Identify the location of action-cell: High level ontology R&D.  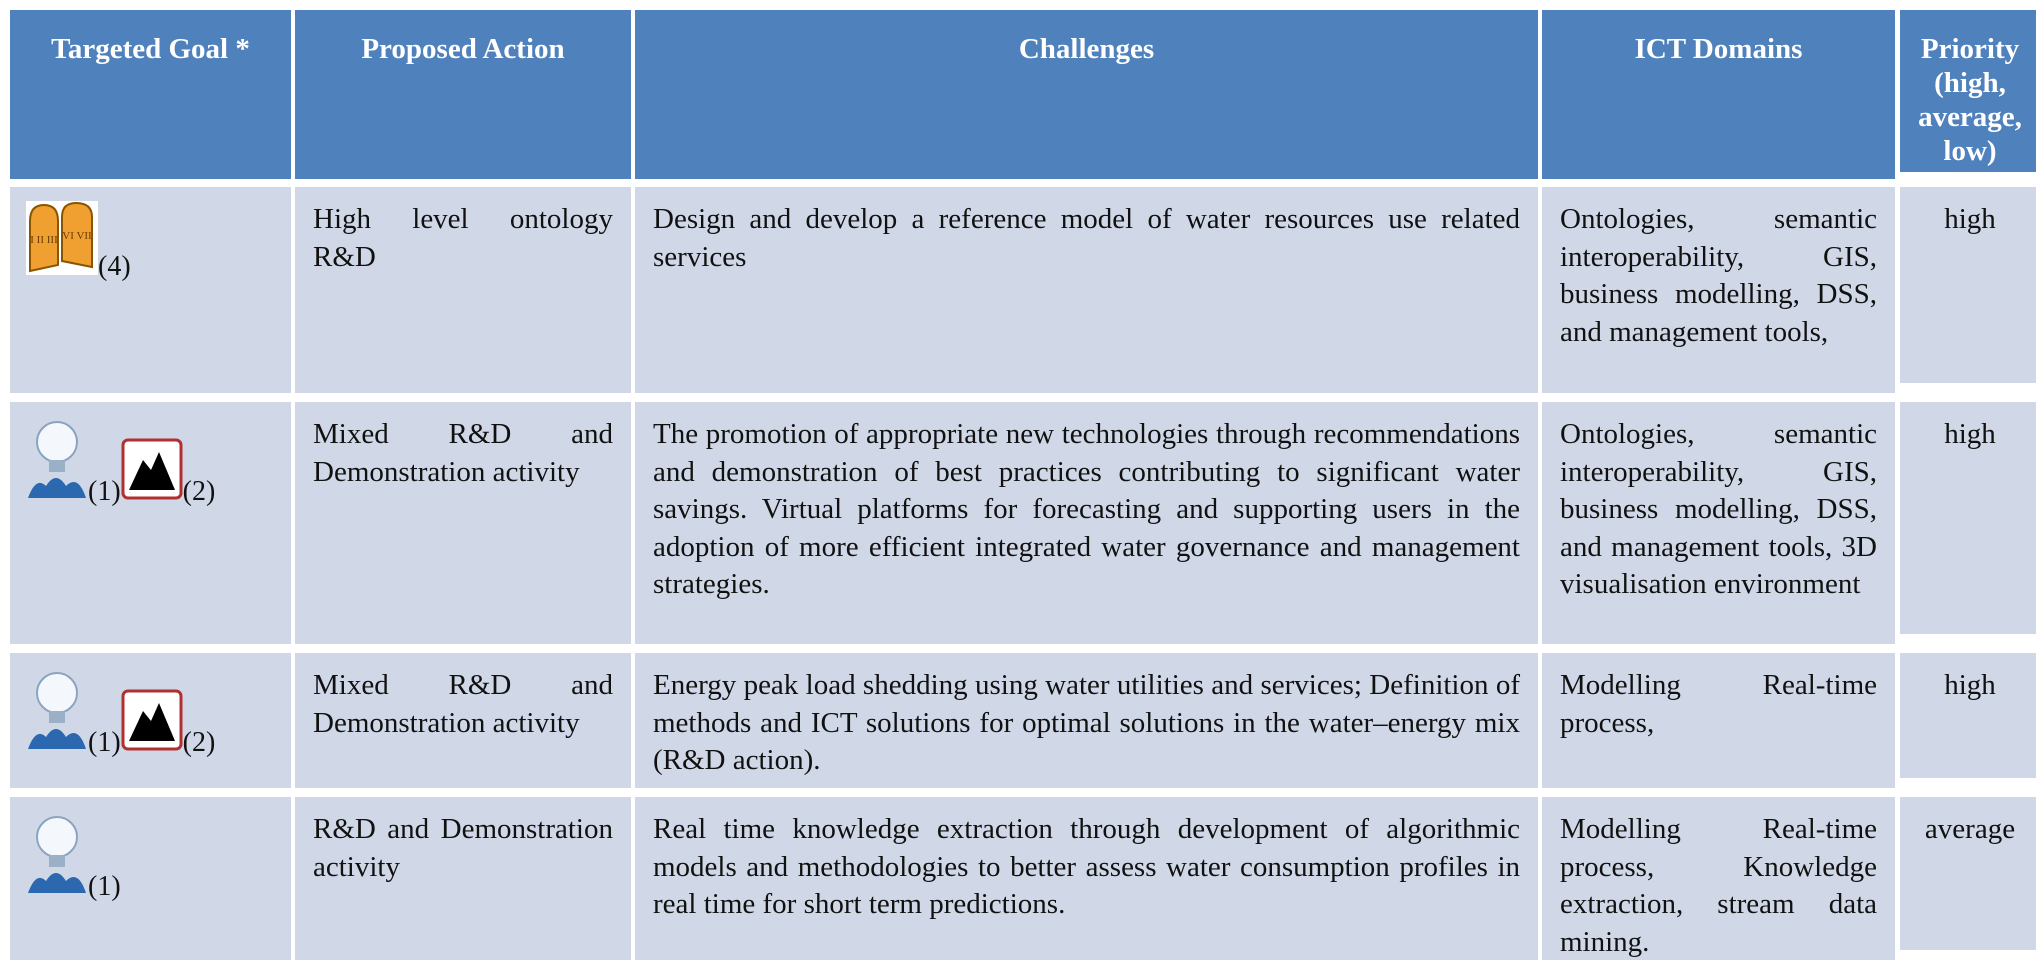
(463, 290).